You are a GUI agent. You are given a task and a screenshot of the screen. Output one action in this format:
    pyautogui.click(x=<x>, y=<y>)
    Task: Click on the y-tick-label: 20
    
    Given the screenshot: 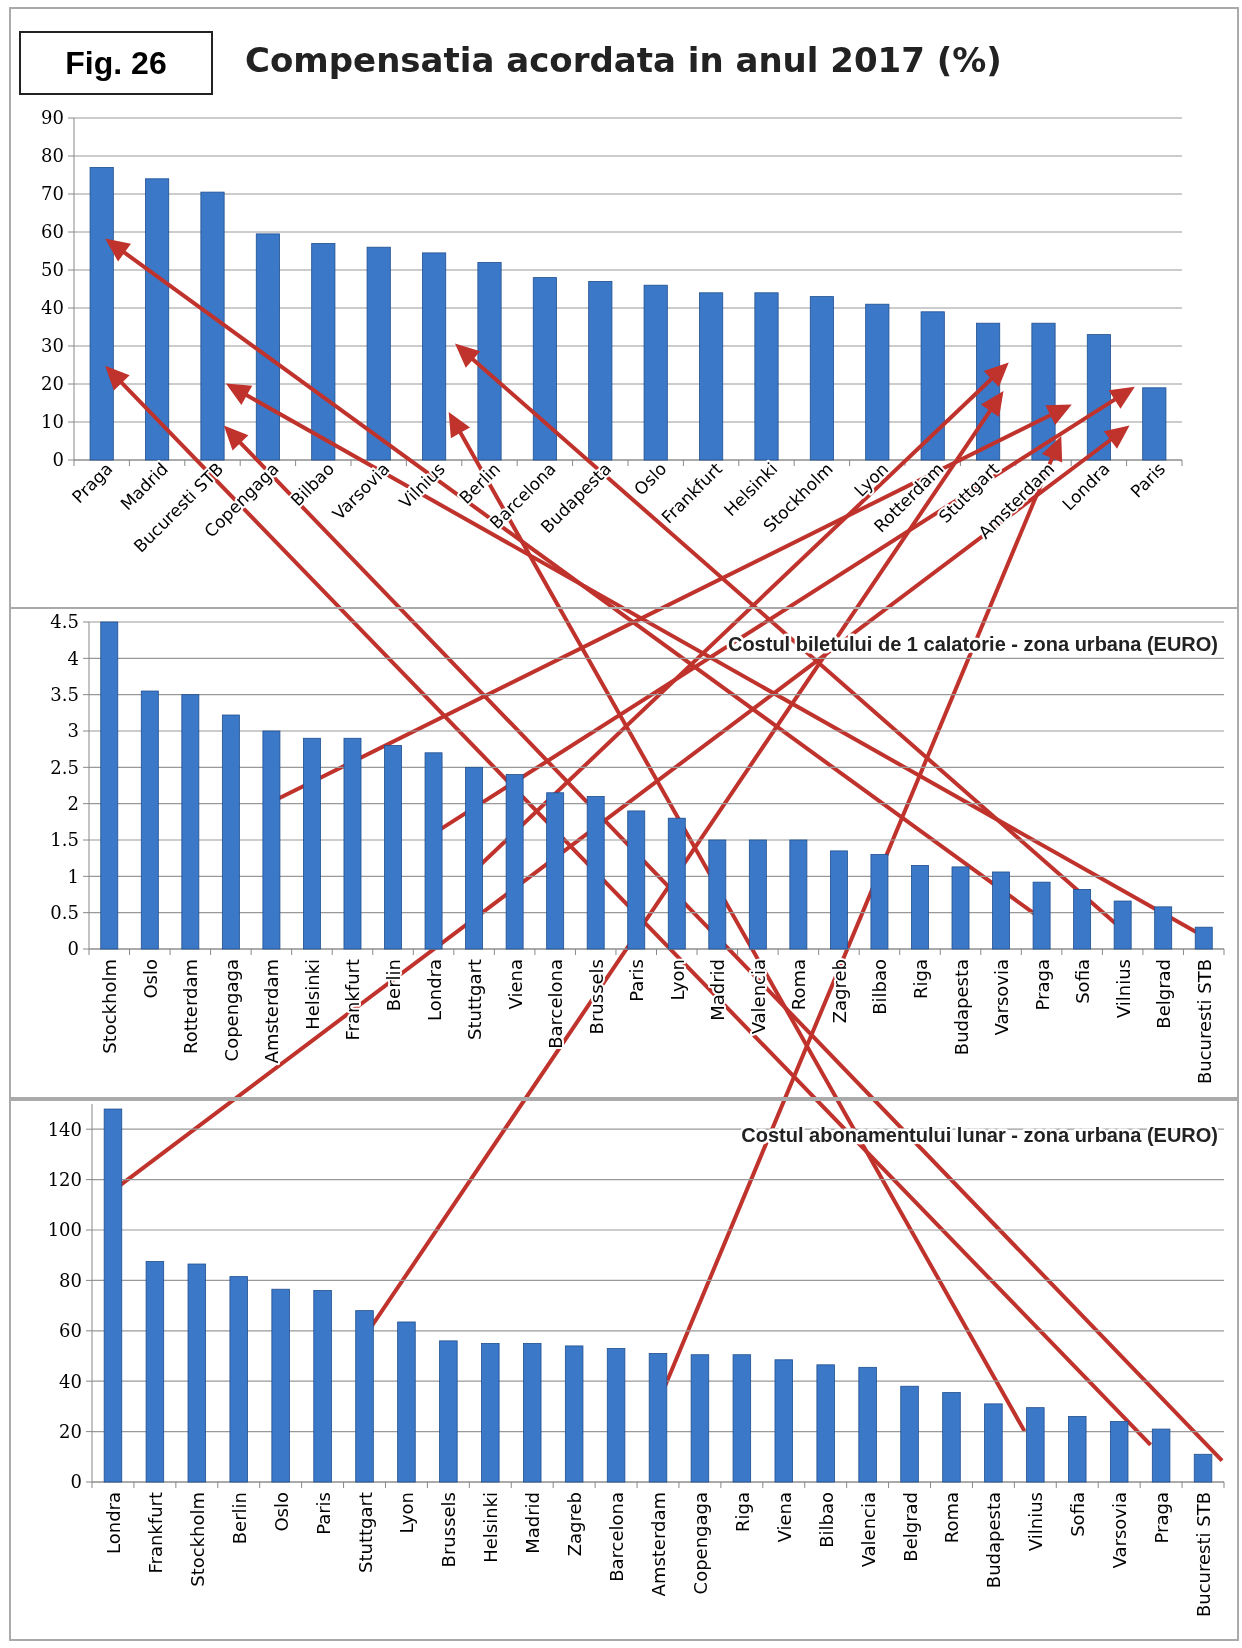 What is the action you would take?
    pyautogui.click(x=52, y=384)
    